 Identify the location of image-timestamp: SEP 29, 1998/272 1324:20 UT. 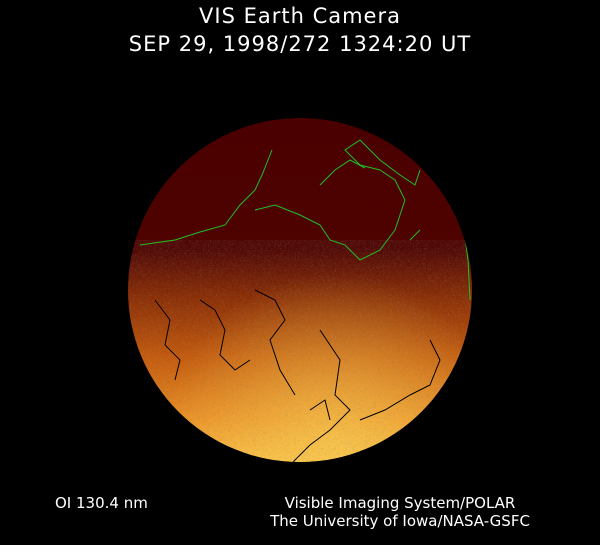
(300, 44).